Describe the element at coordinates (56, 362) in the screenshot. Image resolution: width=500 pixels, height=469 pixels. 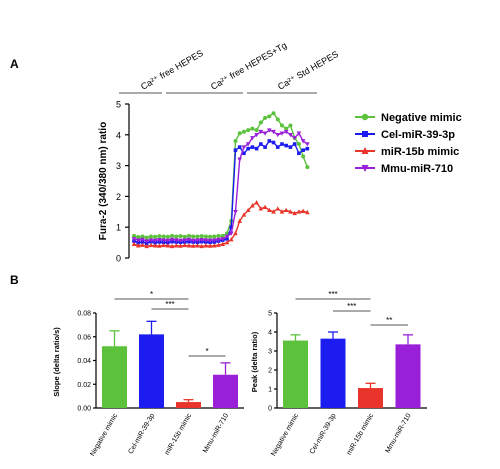
I see `y-axis-label: Slope (delta ratio/s)` at that location.